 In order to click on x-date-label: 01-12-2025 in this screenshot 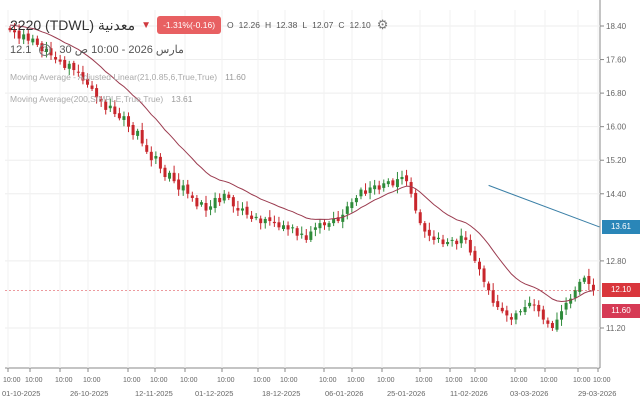, I will do `click(214, 393)`.